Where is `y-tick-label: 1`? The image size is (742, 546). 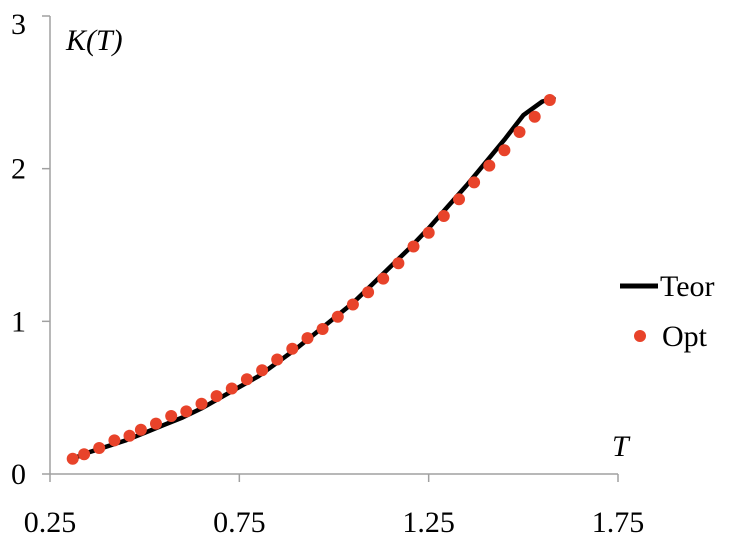
y-tick-label: 1 is located at coordinates (18, 321).